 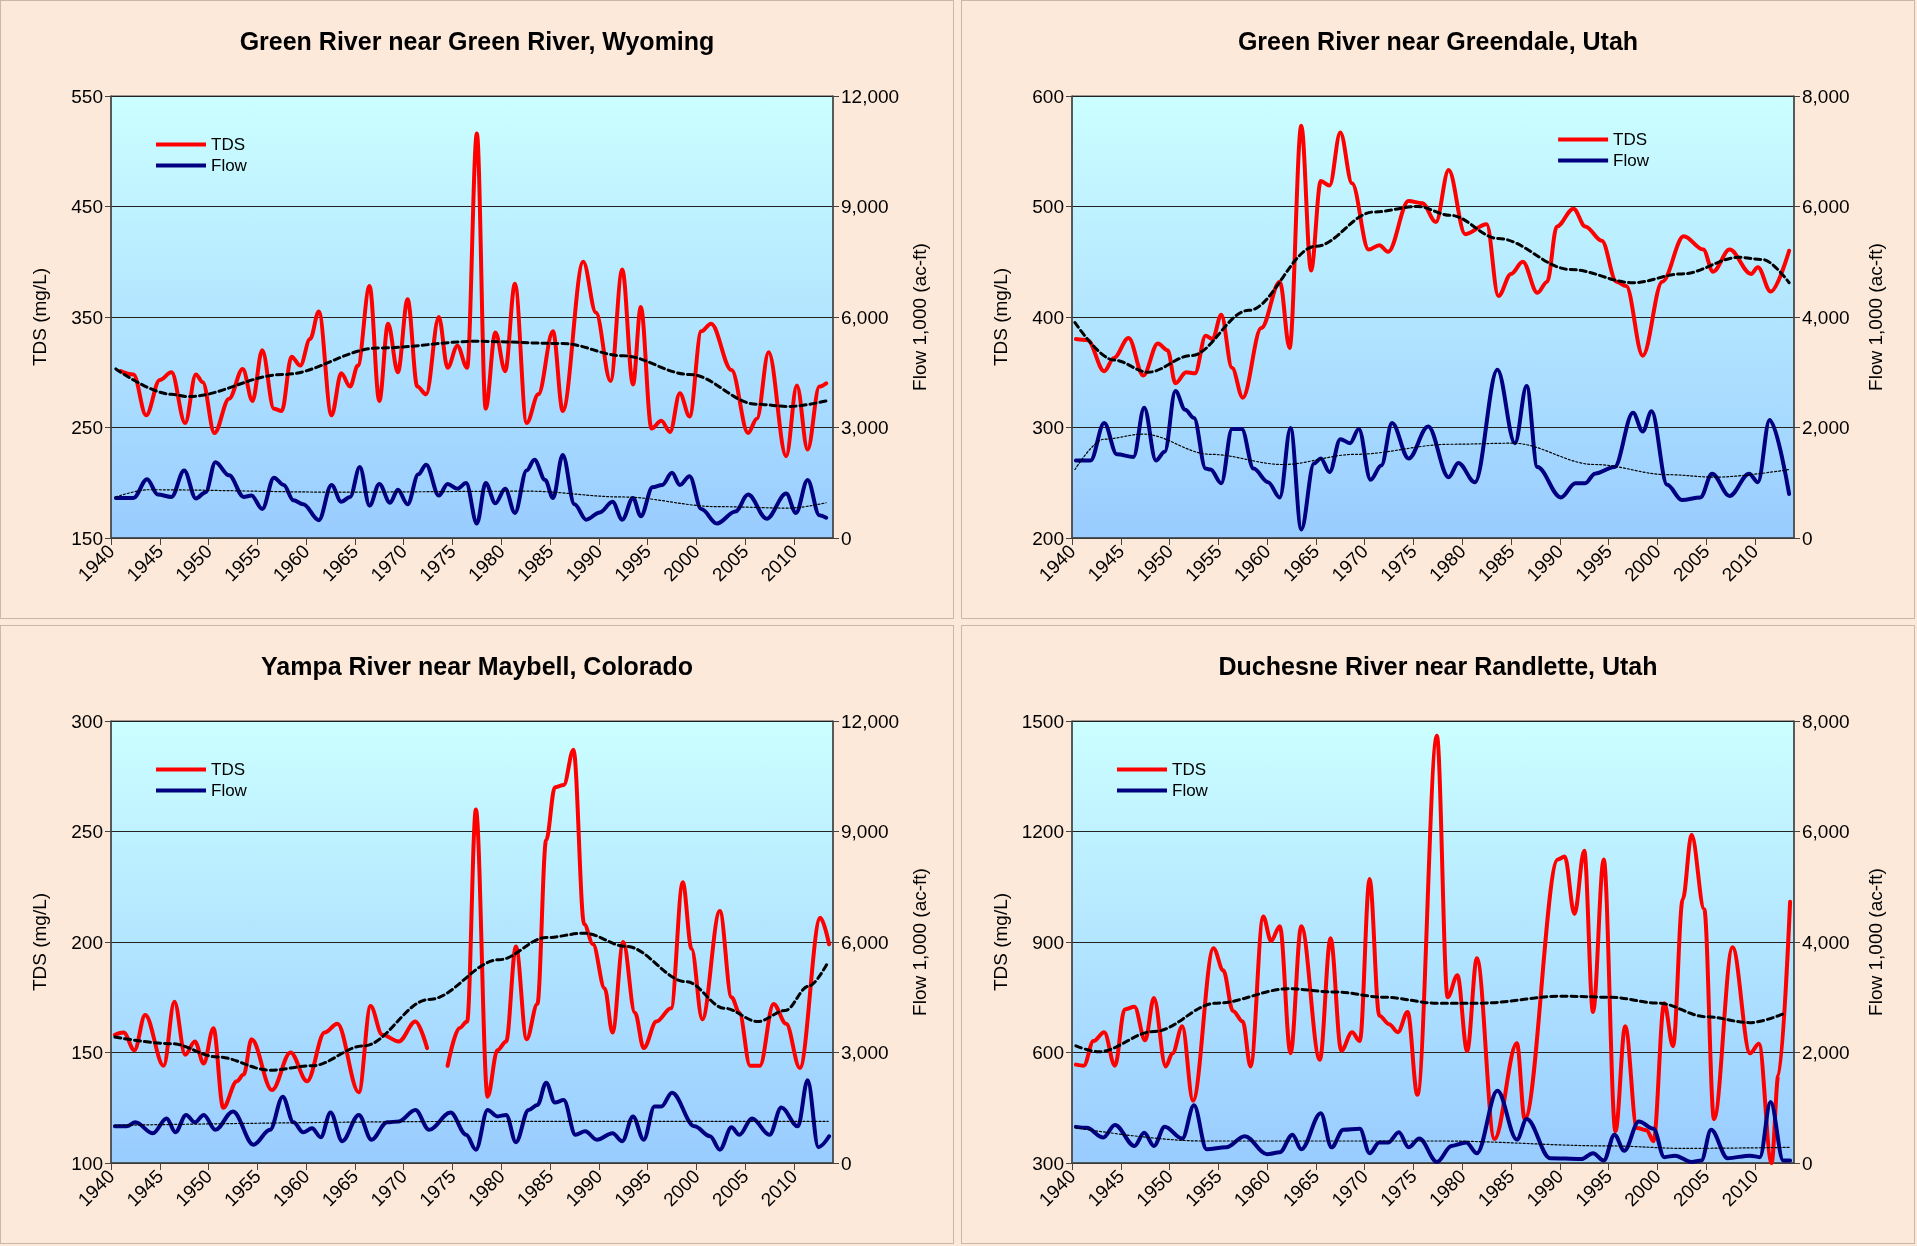 What do you see at coordinates (1438, 40) in the screenshot?
I see `chart-title: Green River near Greendale, Utah` at bounding box center [1438, 40].